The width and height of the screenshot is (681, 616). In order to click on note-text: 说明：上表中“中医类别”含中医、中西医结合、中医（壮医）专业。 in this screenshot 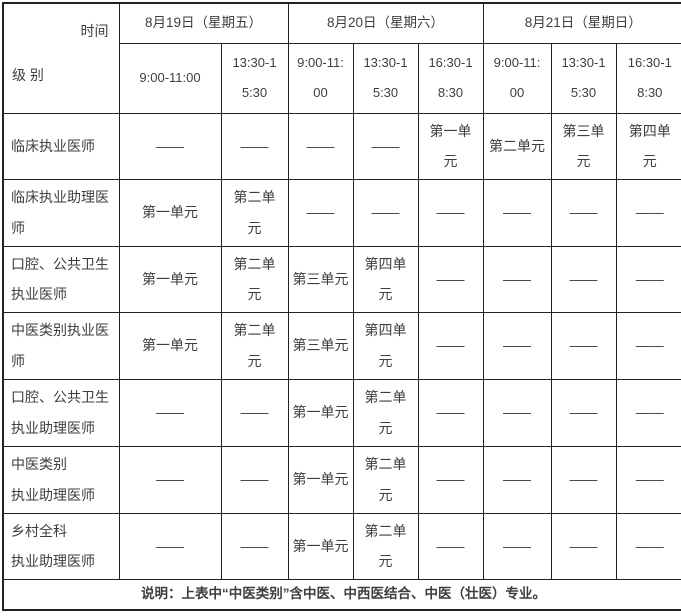, I will do `click(341, 594)`.